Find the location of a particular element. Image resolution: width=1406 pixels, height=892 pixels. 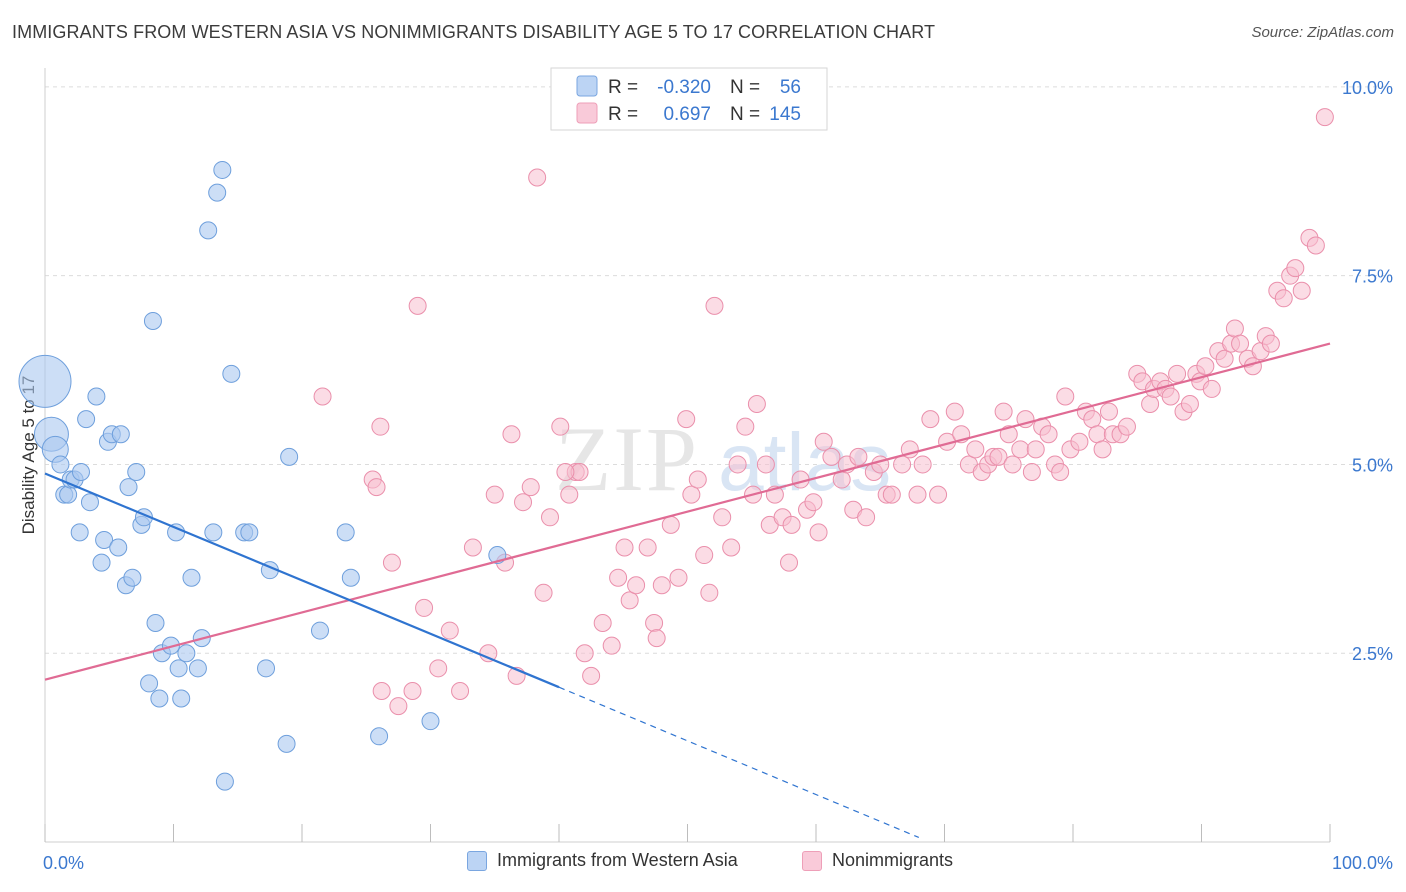

stats-legend: R = -0.320 N = 56 R = 0.697 N = 145 is located at coordinates (689, 99).